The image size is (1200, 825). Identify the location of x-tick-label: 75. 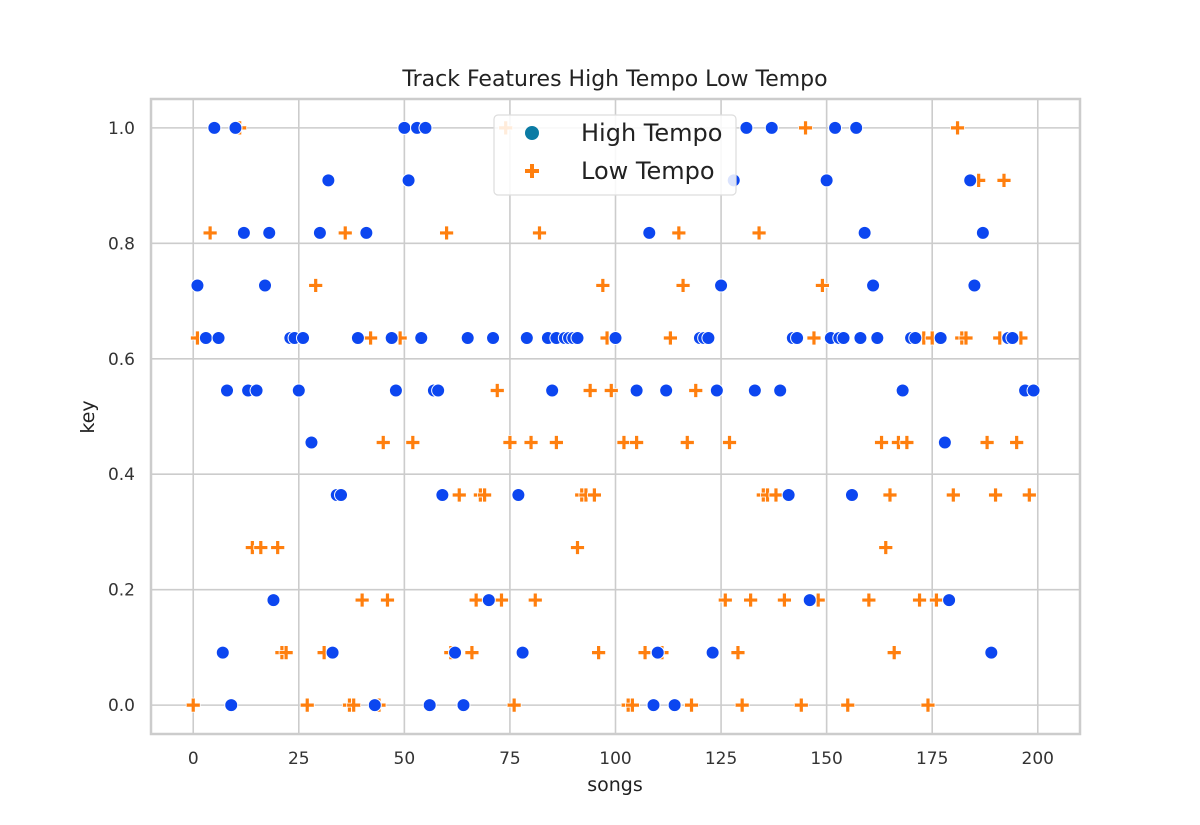
(510, 759).